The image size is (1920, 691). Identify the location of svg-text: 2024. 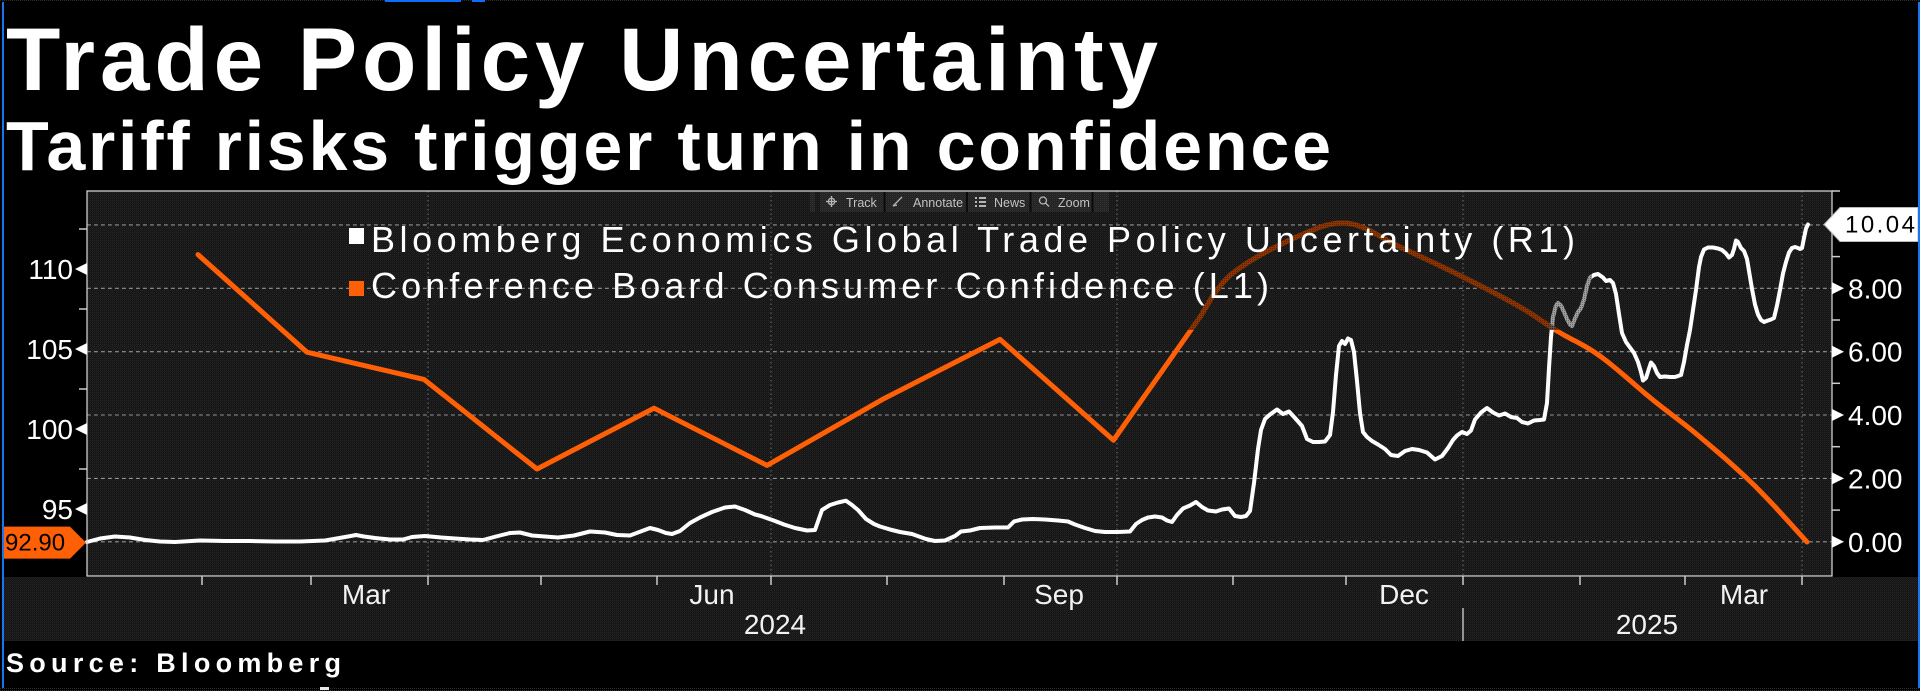
(775, 624).